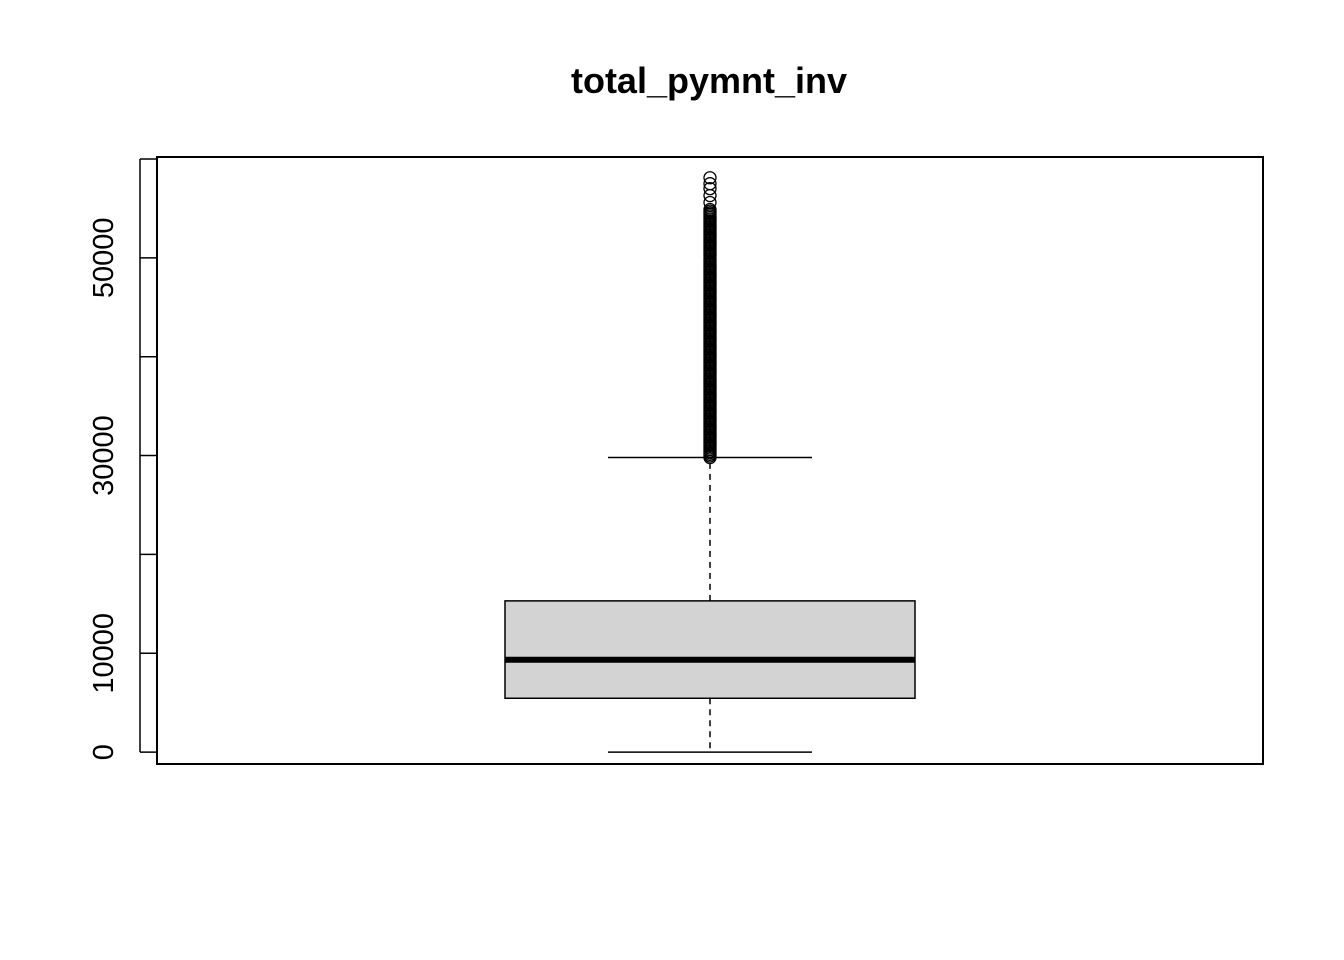 This screenshot has height=960, width=1344. What do you see at coordinates (104, 752) in the screenshot?
I see `y-tick-label: 0` at bounding box center [104, 752].